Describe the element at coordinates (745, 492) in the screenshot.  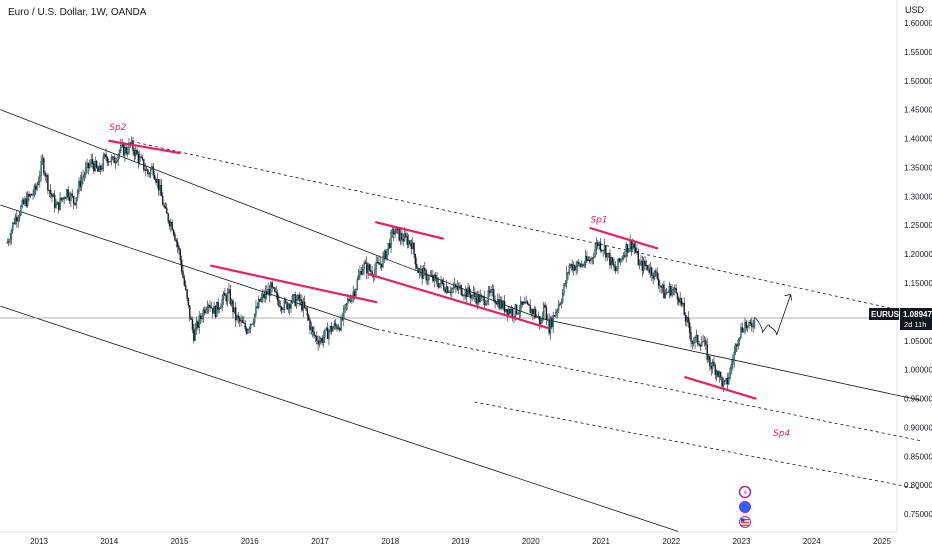
I see `lightning-icon` at that location.